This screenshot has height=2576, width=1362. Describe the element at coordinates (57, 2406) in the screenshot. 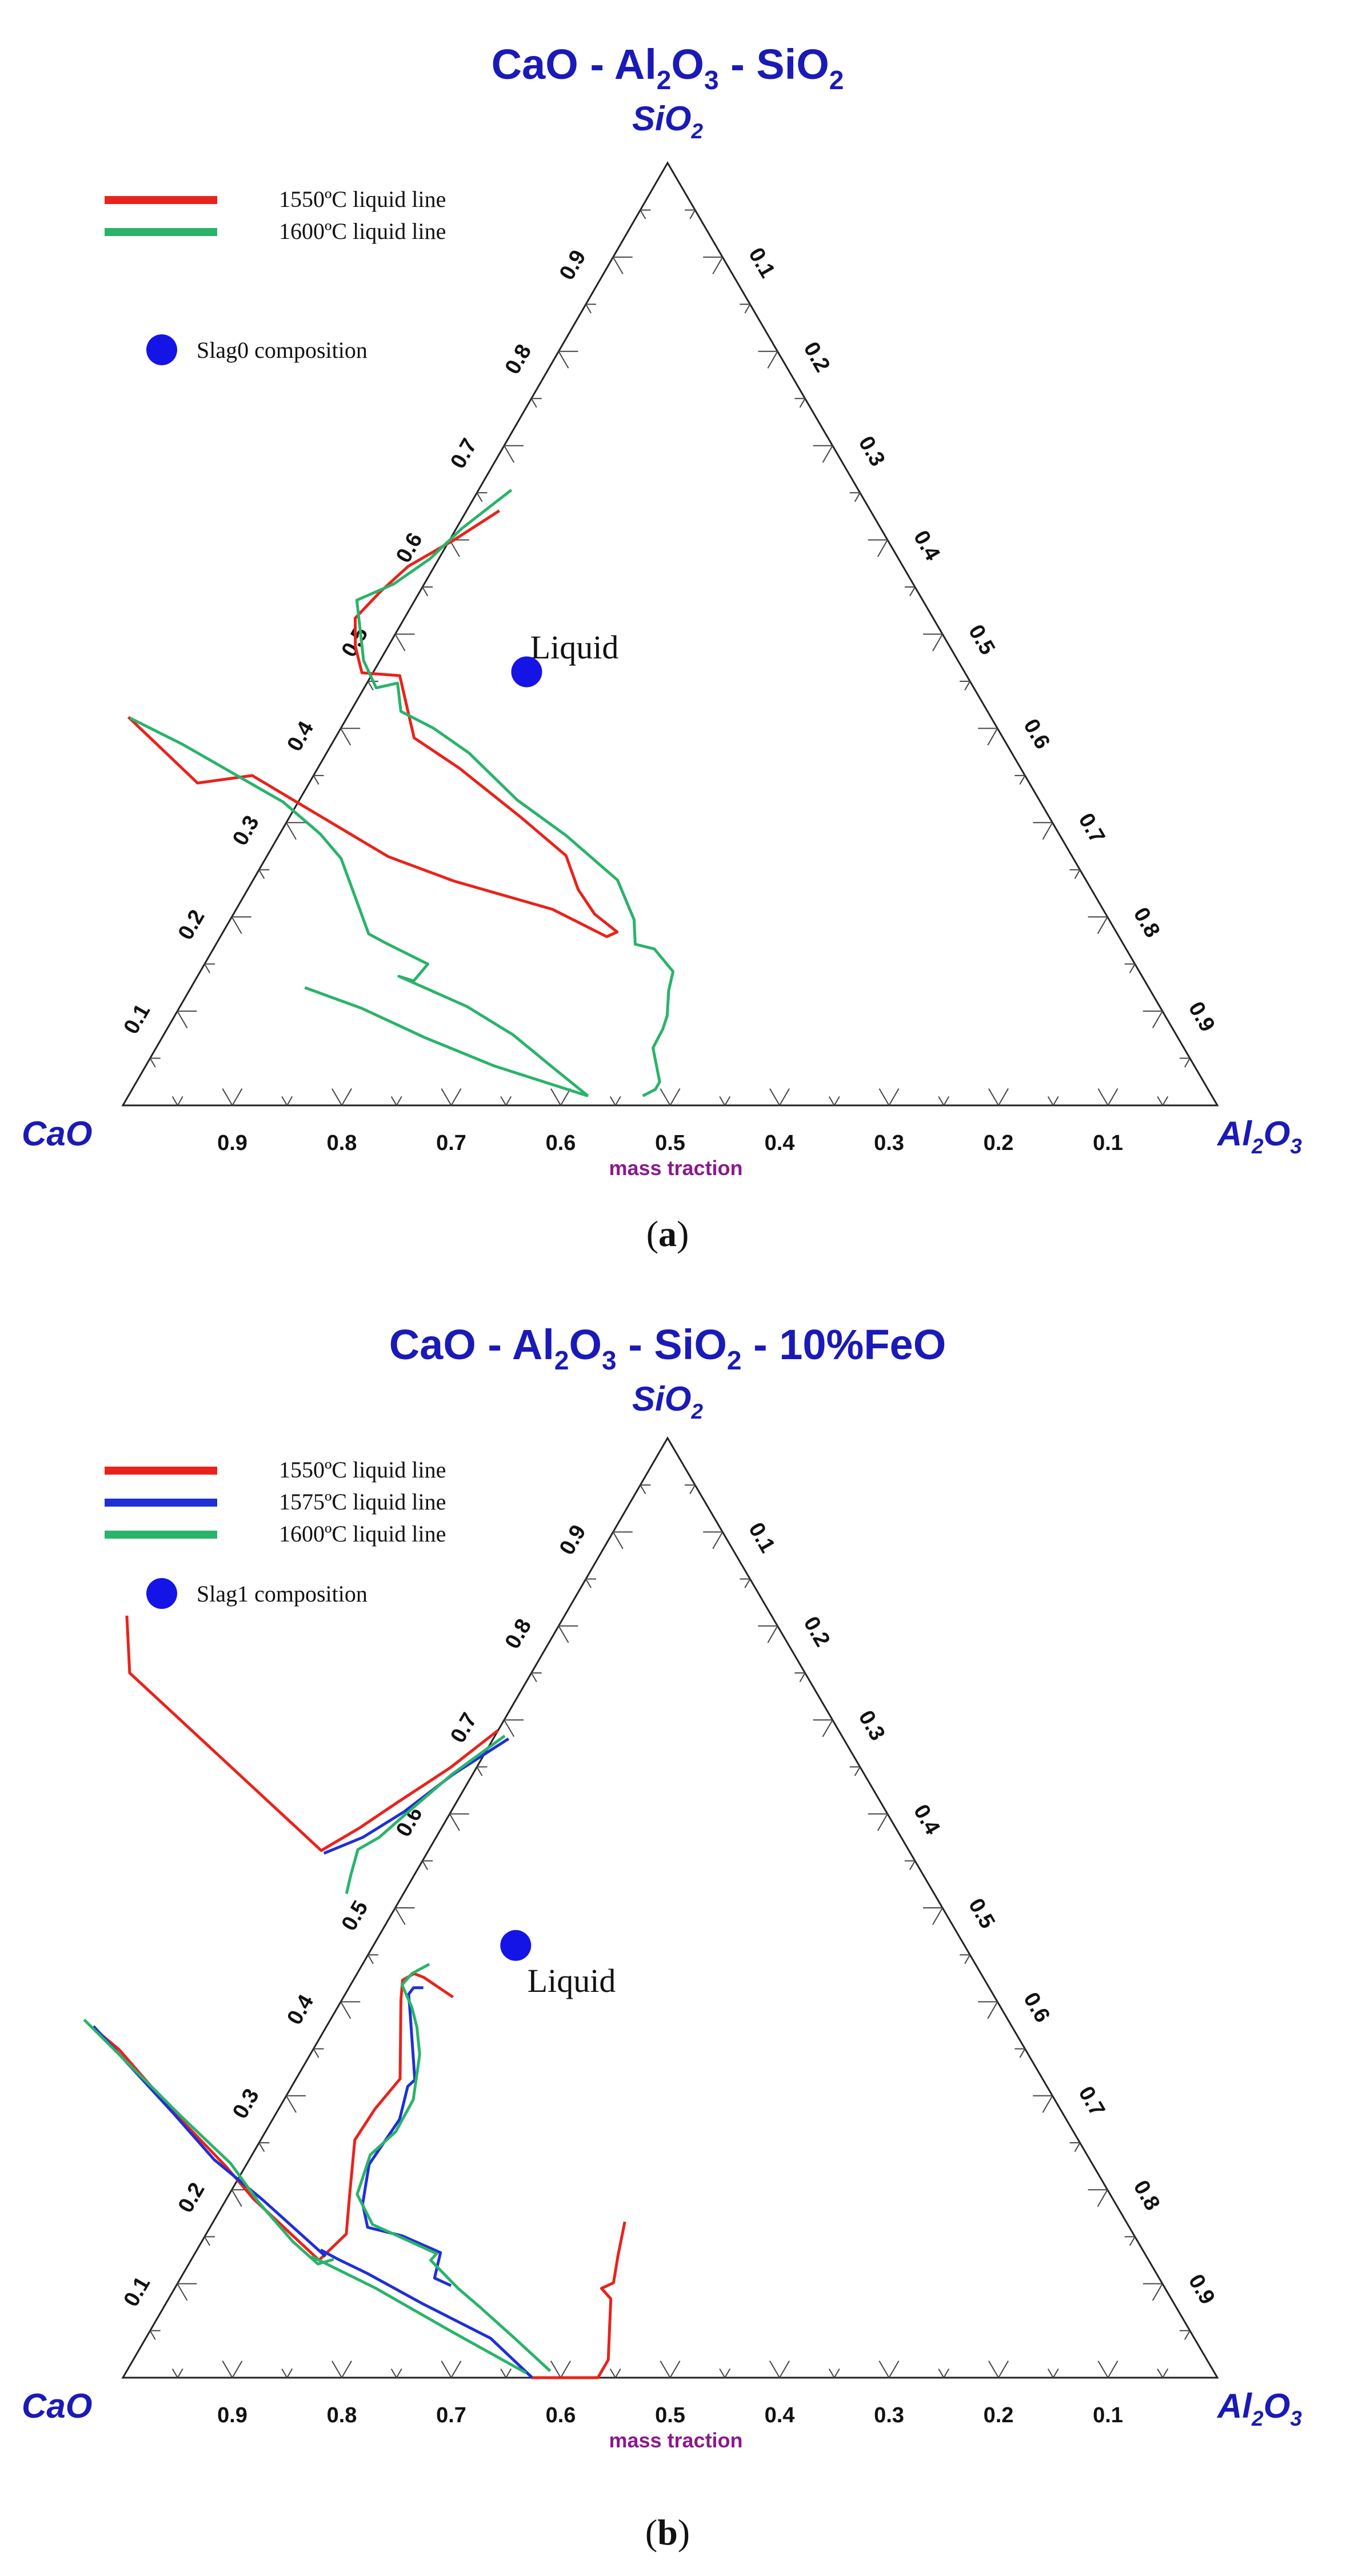

I see `apex-label-cao: CaO` at that location.